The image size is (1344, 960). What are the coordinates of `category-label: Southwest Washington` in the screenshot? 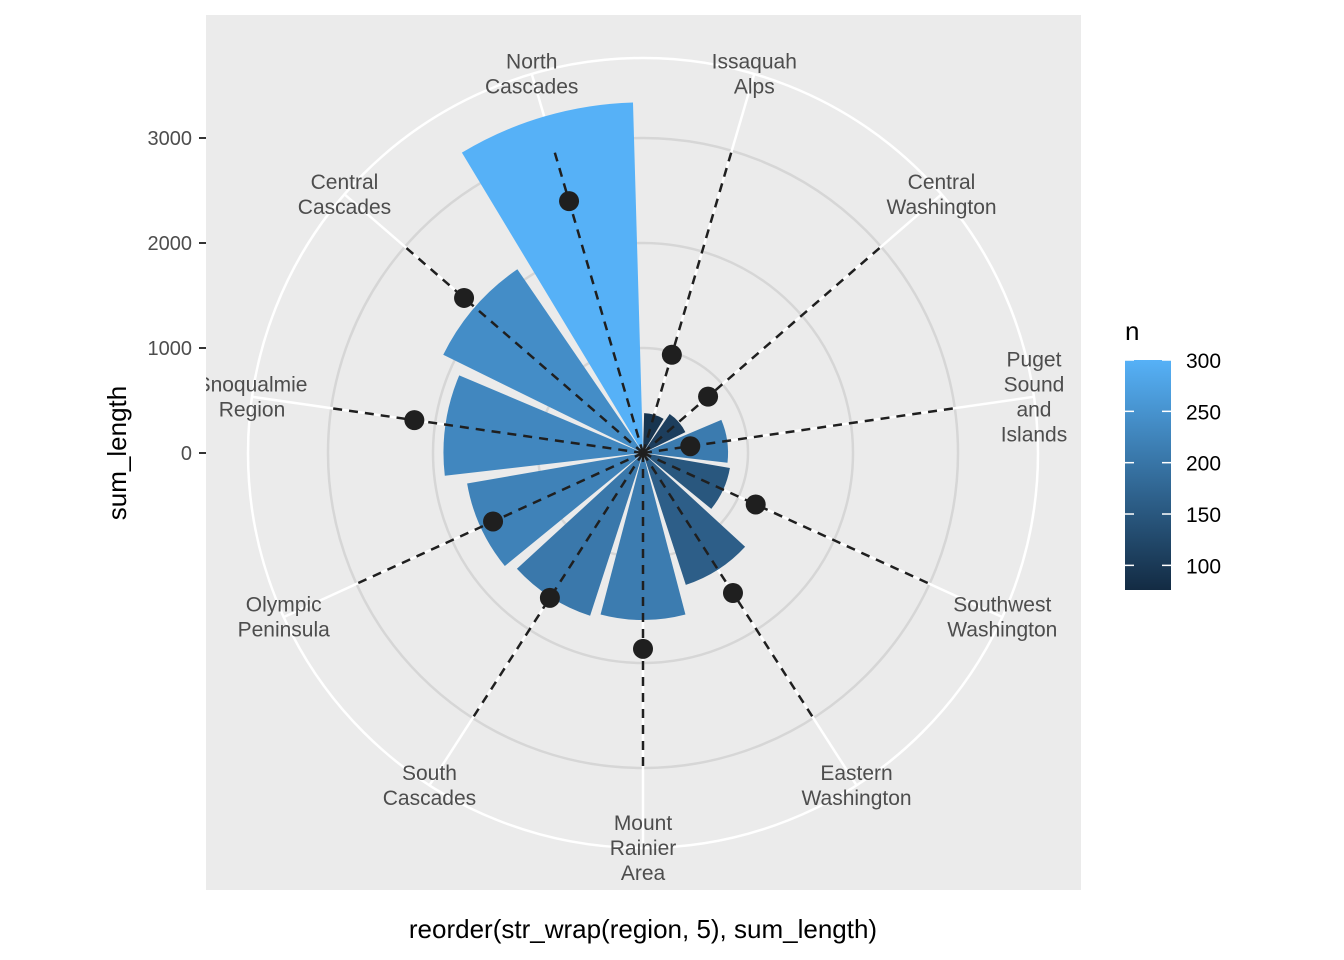 It's located at (1002, 618).